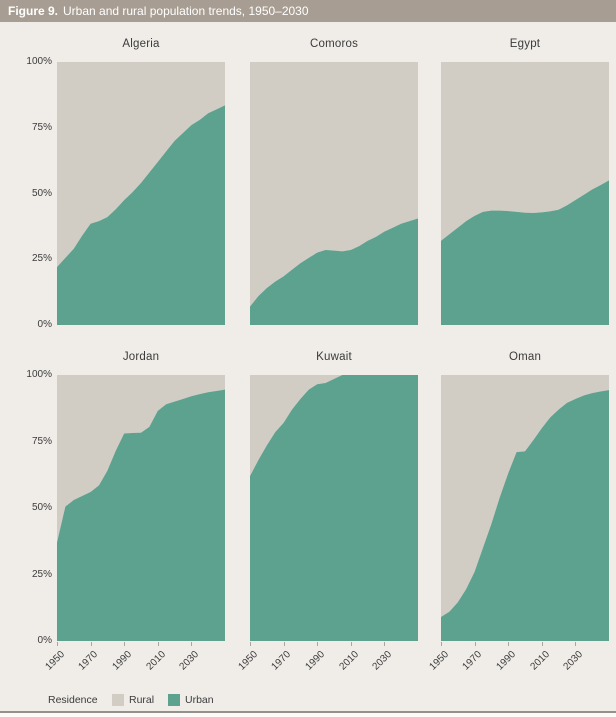  I want to click on bottom-margin, so click(308, 715).